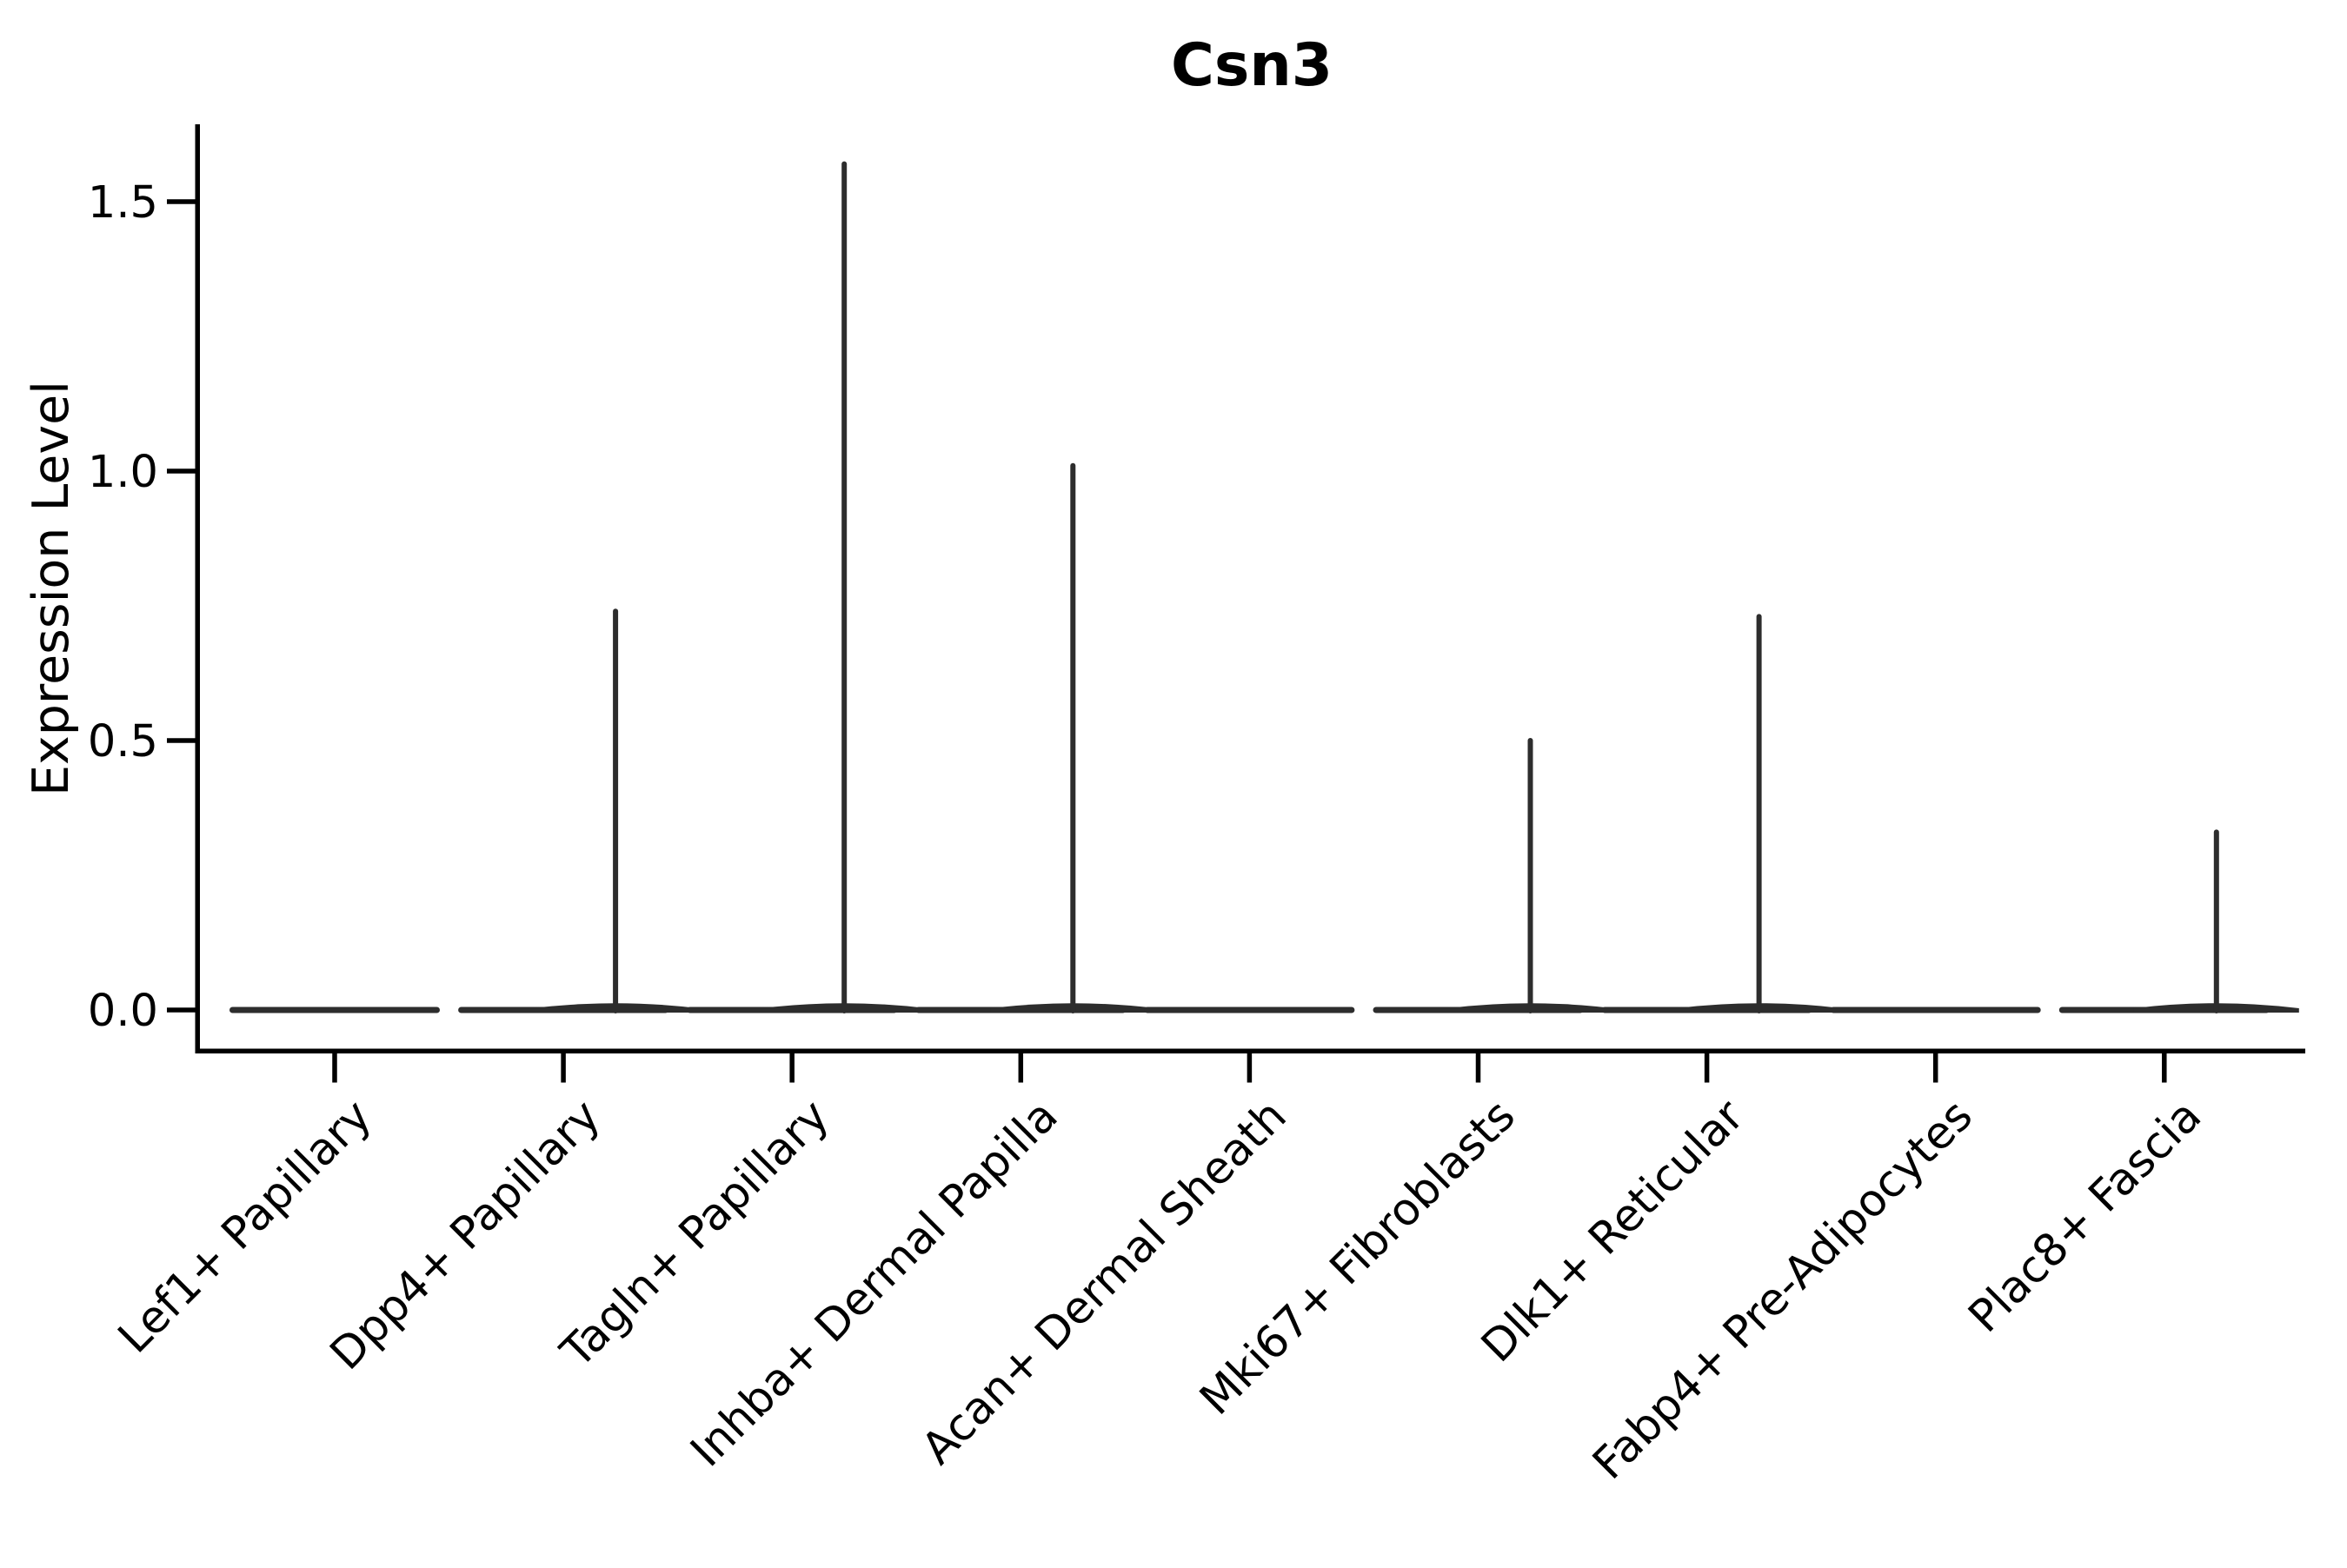 The image size is (2347, 1568). I want to click on x-tick-label: Plac8+ Fascia, so click(2085, 1216).